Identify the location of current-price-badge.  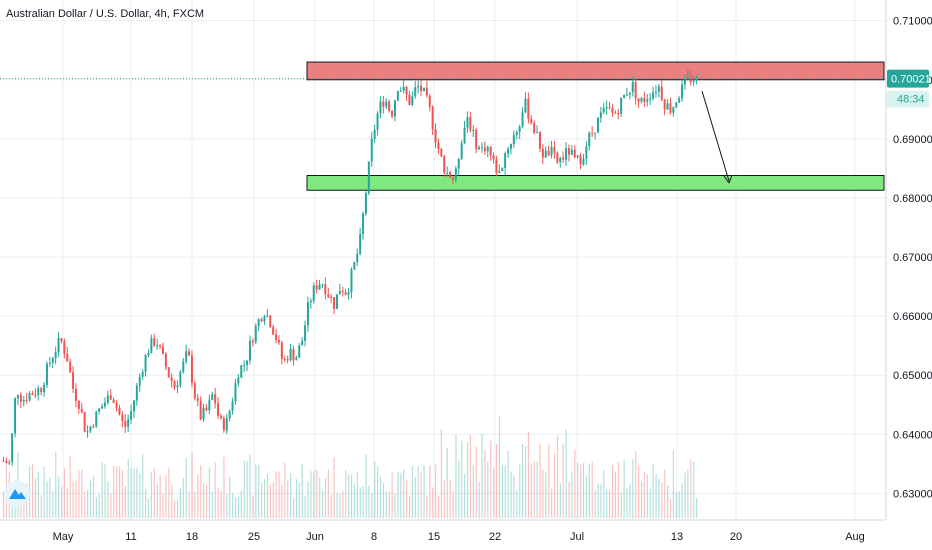
(908, 78).